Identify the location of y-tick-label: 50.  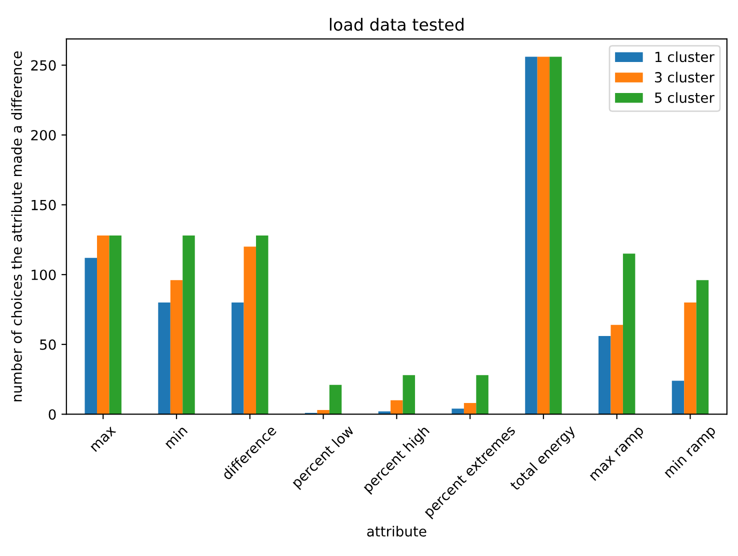
(48, 344).